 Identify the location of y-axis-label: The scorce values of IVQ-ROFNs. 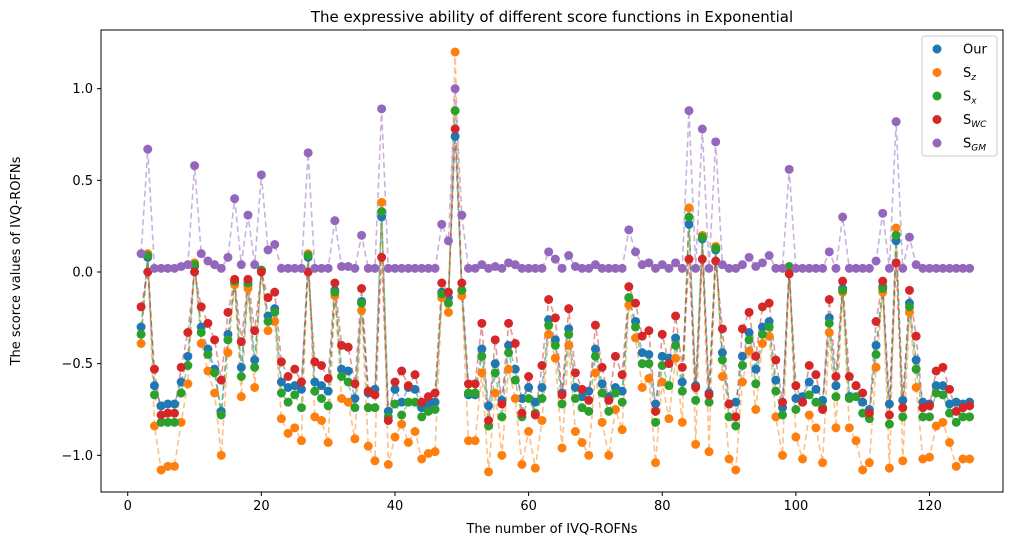
(16, 261).